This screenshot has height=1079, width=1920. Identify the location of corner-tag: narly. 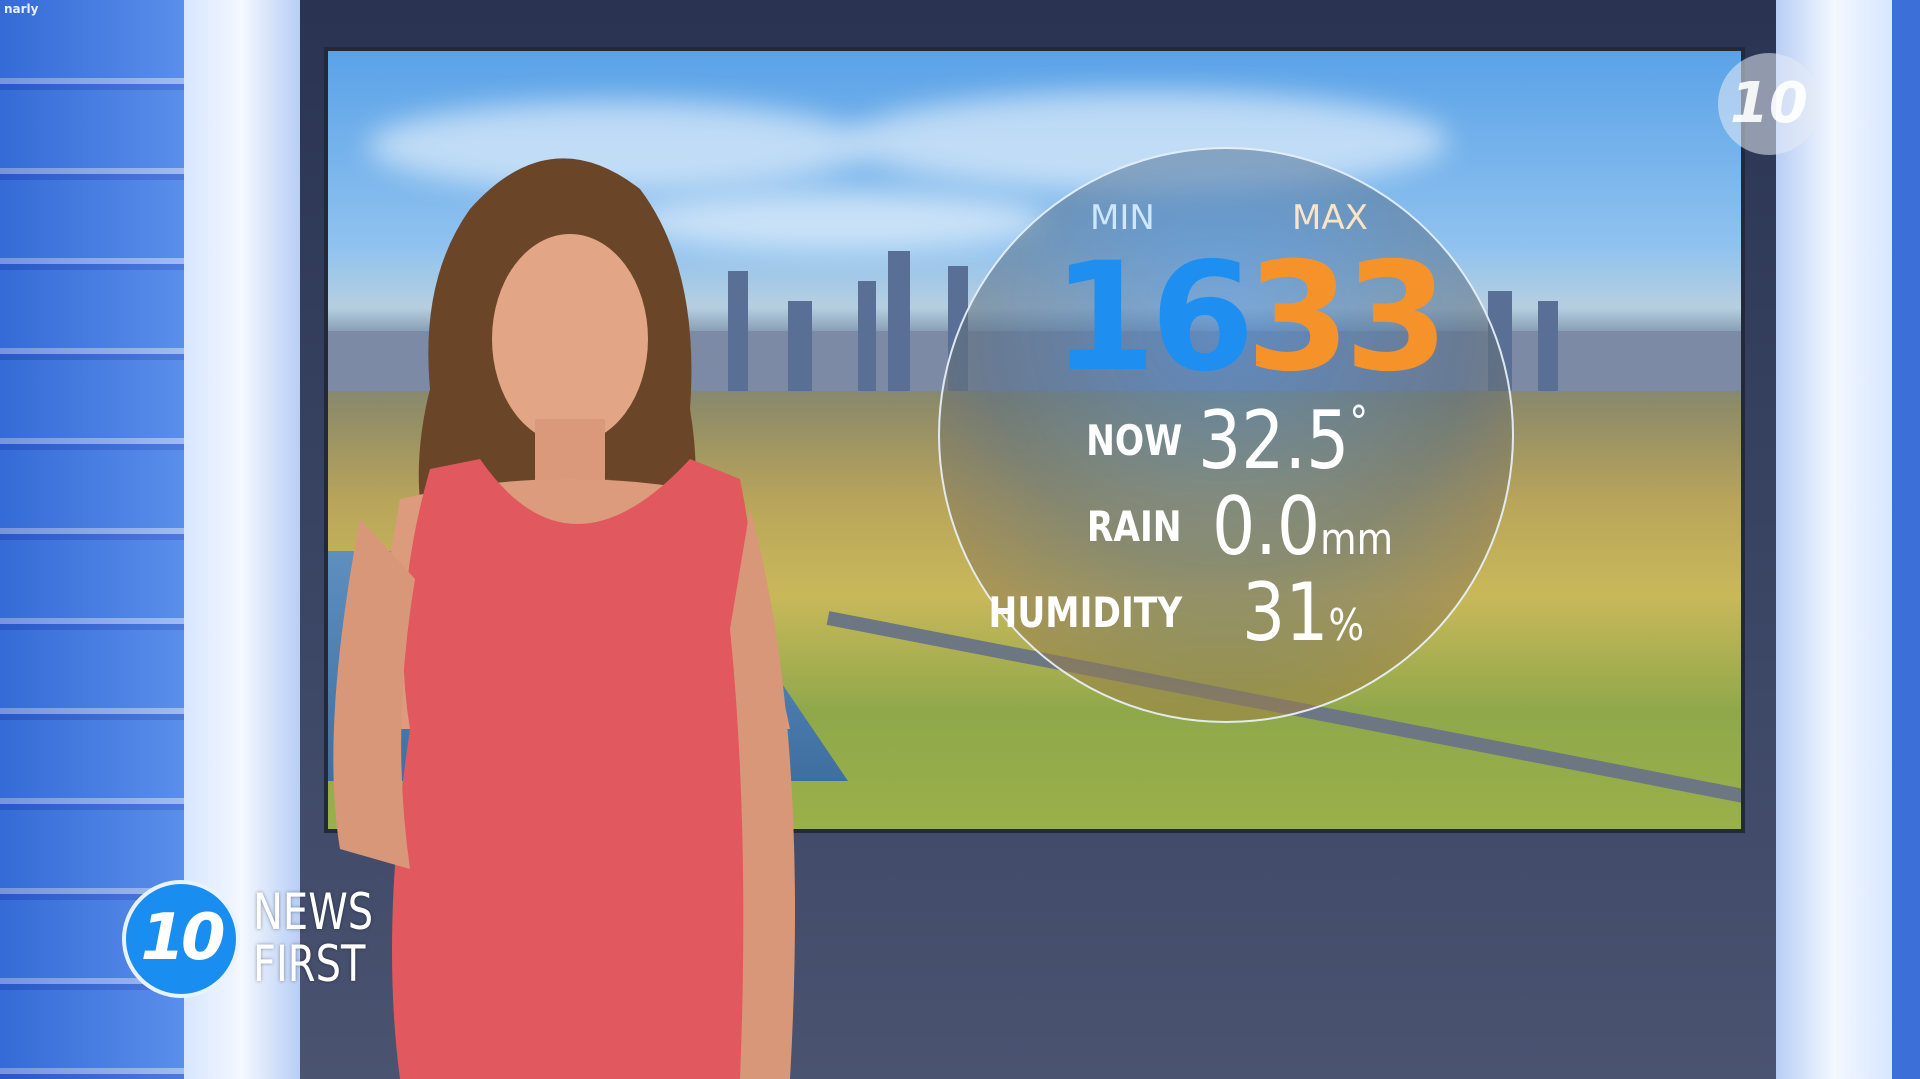
(21, 9).